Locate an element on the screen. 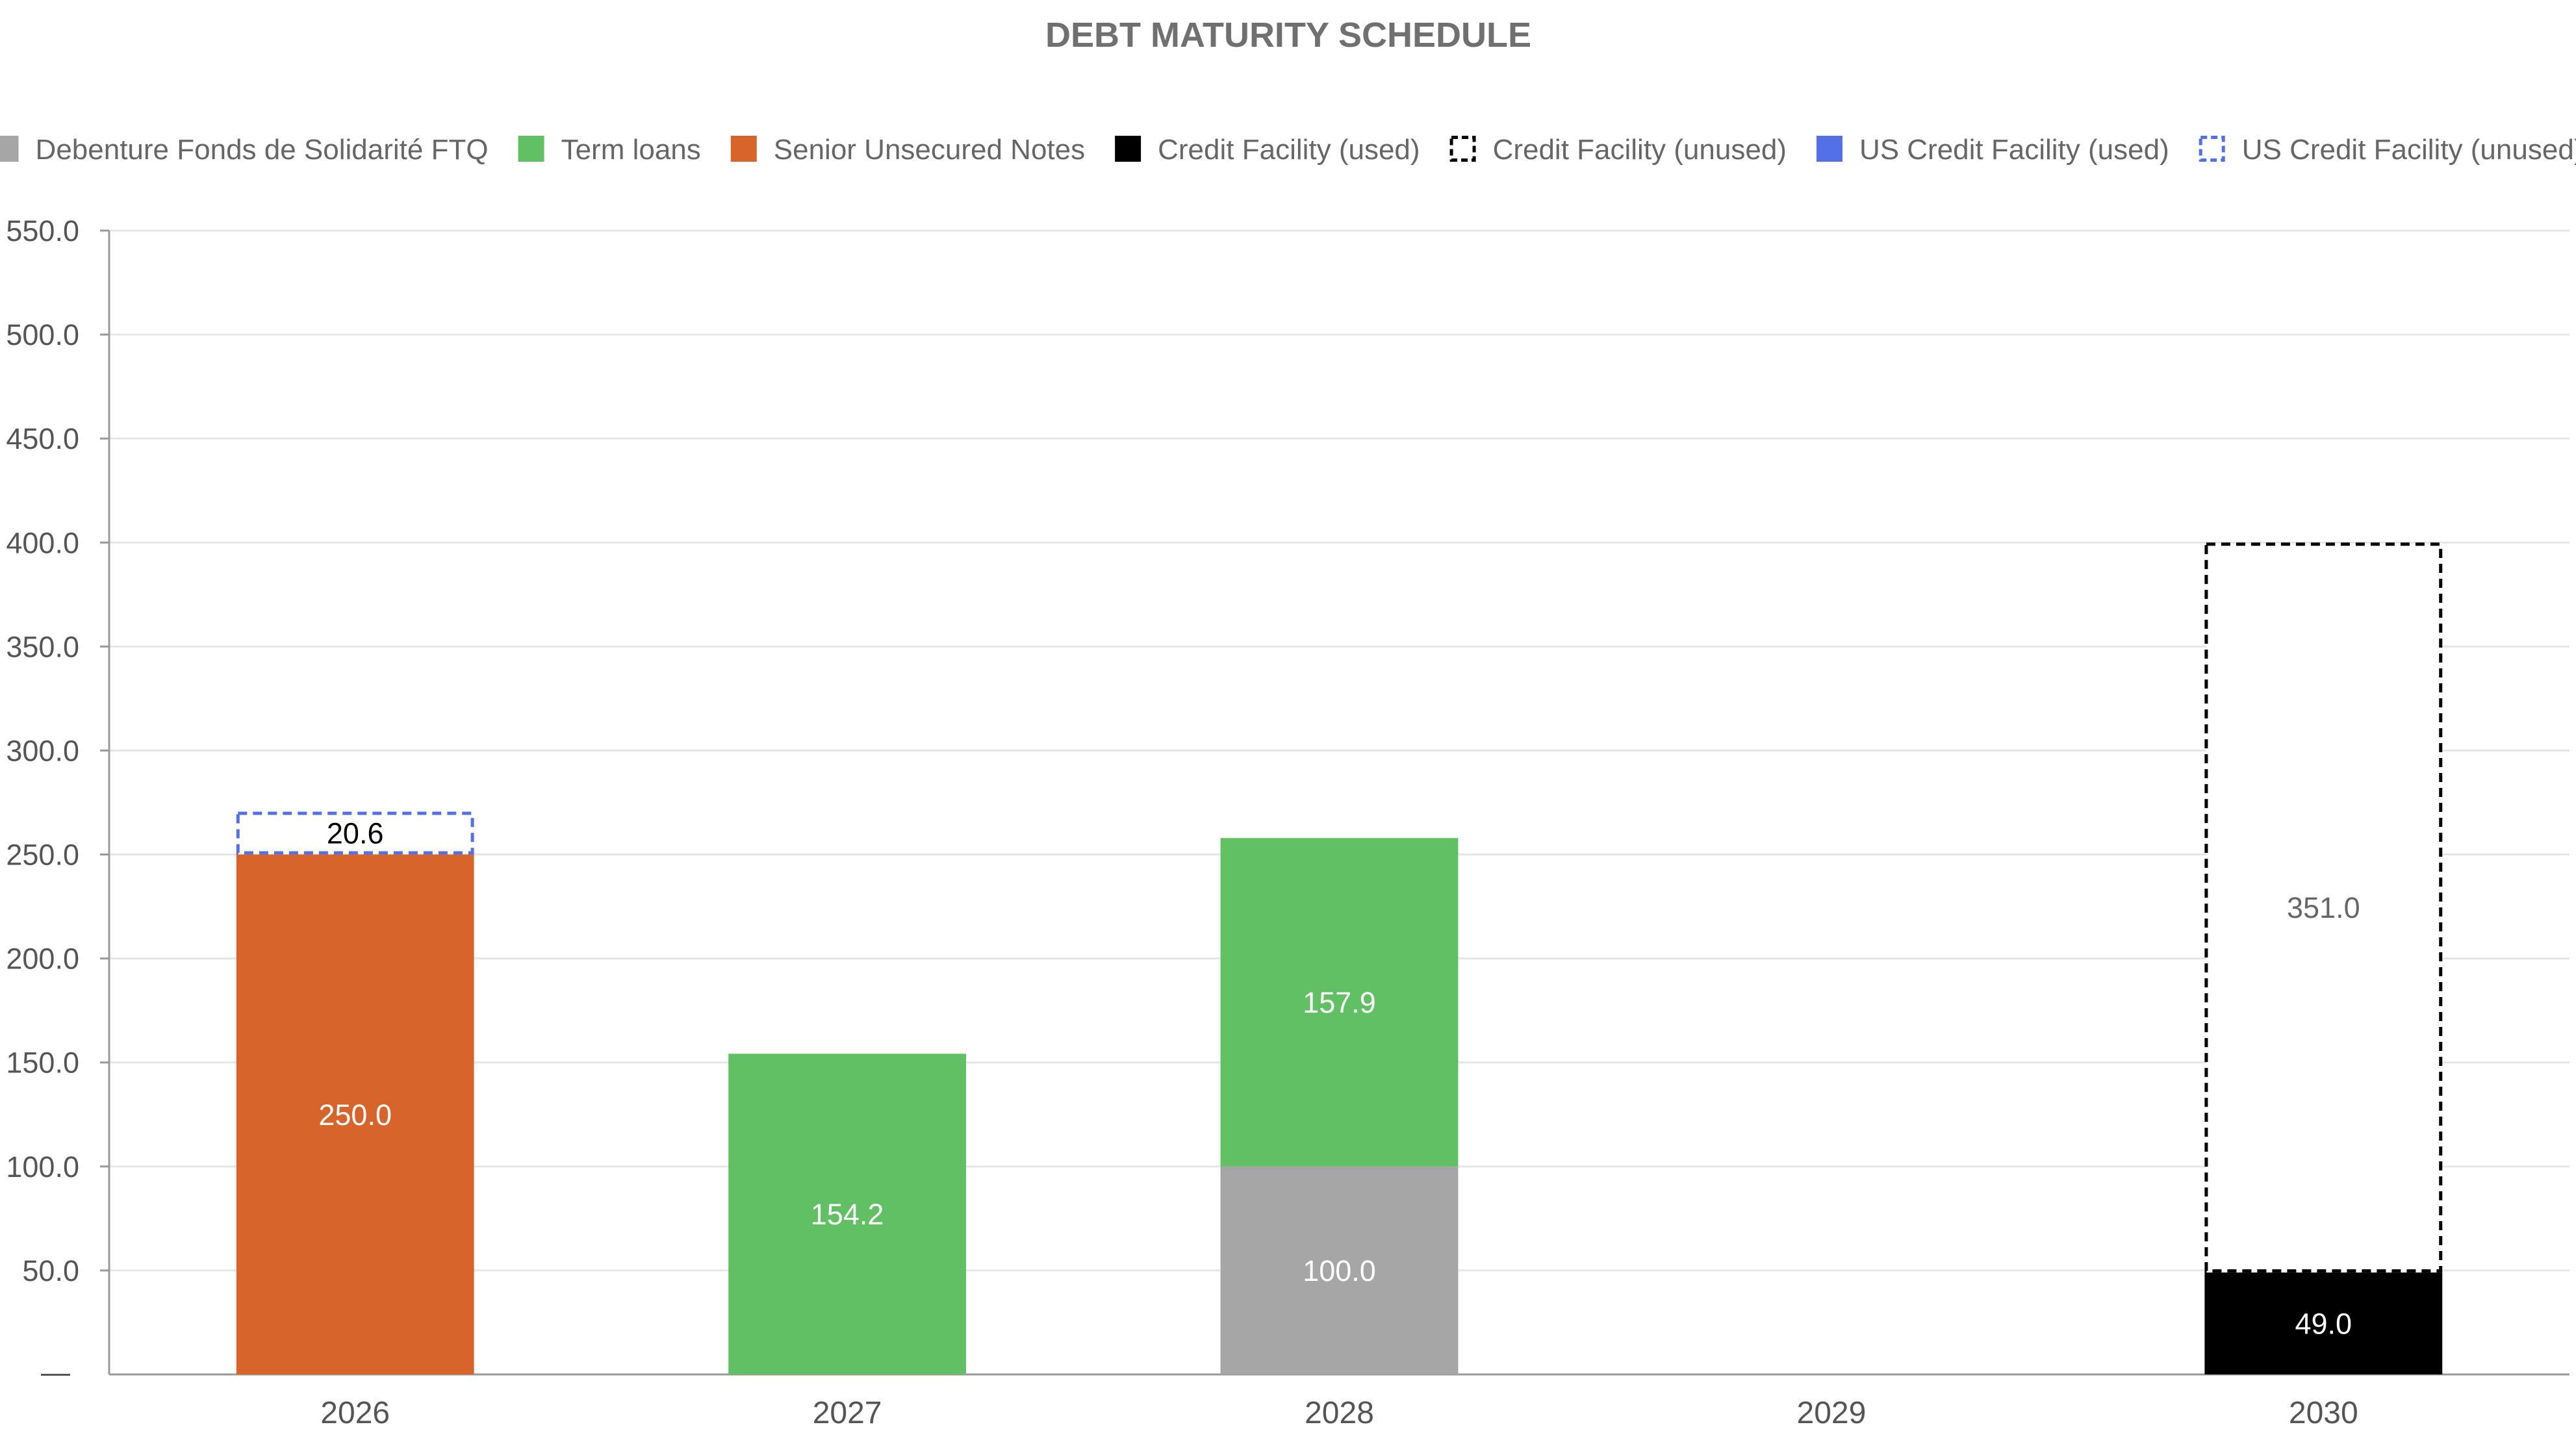 This screenshot has height=1429, width=2576. chart-title: DEBT MATURITY SCHEDULE is located at coordinates (1288, 36).